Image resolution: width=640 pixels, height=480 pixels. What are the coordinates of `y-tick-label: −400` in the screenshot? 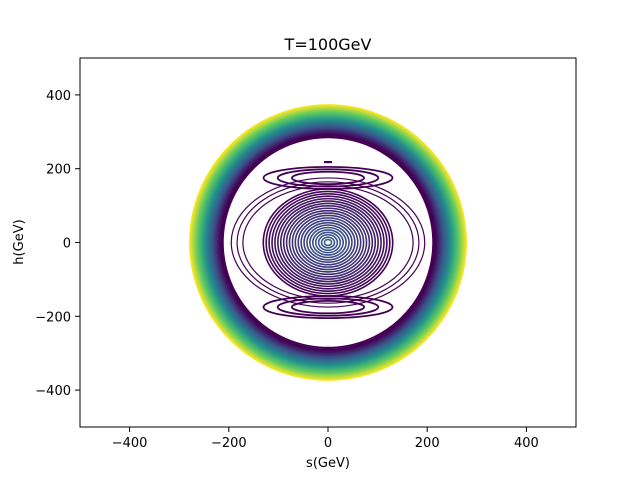 It's located at (53, 391).